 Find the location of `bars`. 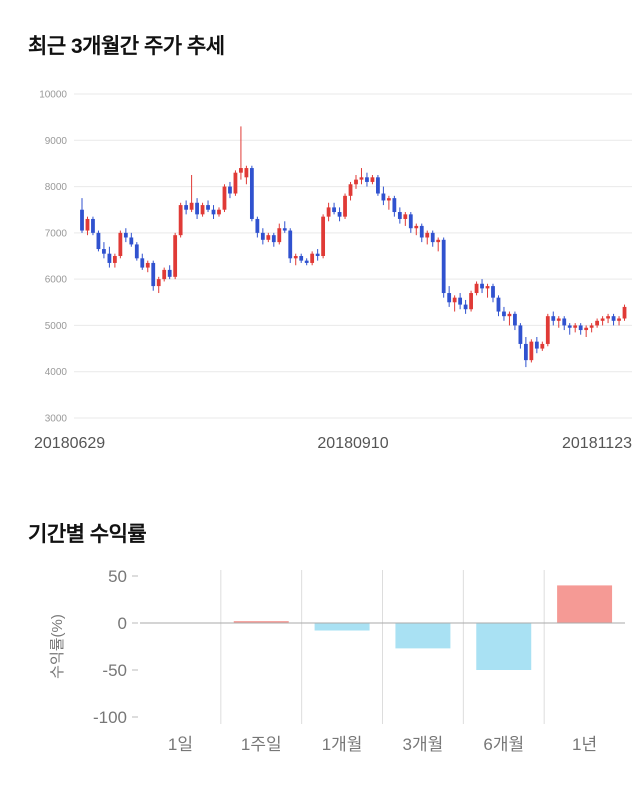

bars is located at coordinates (423, 627).